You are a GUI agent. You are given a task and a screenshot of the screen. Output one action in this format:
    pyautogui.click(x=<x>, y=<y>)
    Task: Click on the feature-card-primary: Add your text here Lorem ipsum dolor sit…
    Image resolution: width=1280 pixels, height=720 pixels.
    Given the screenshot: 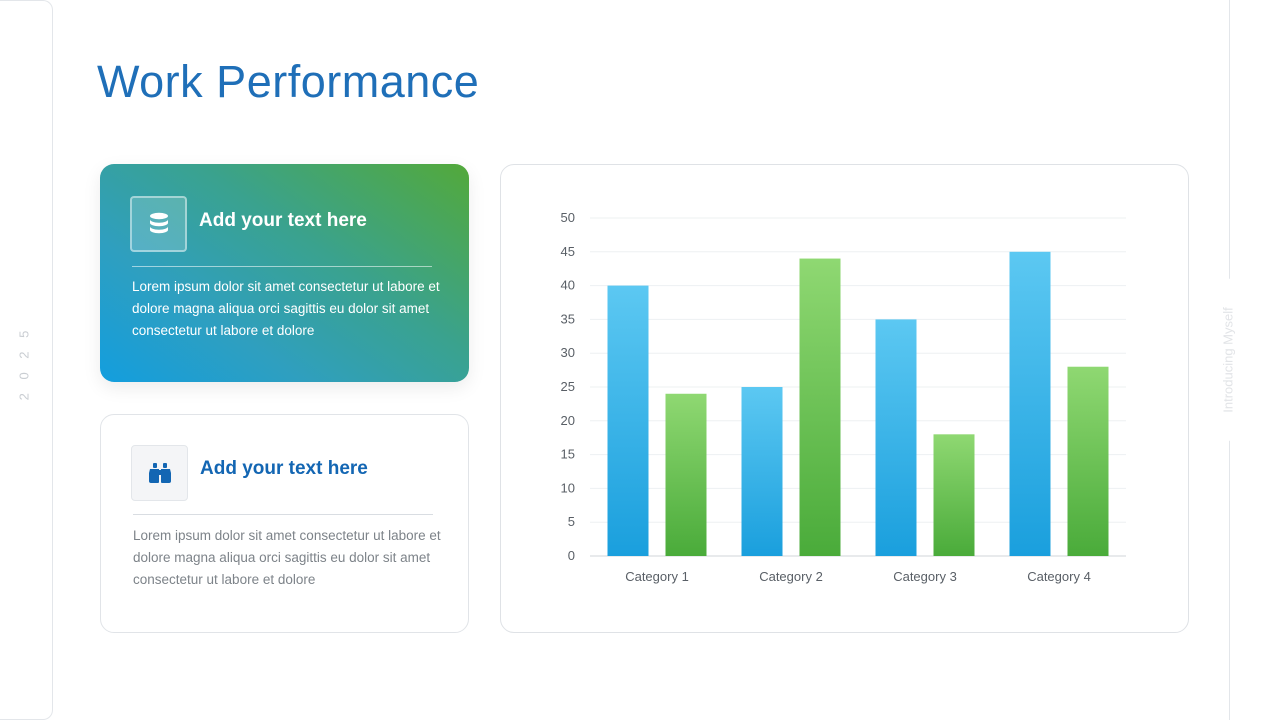 What is the action you would take?
    pyautogui.click(x=284, y=273)
    